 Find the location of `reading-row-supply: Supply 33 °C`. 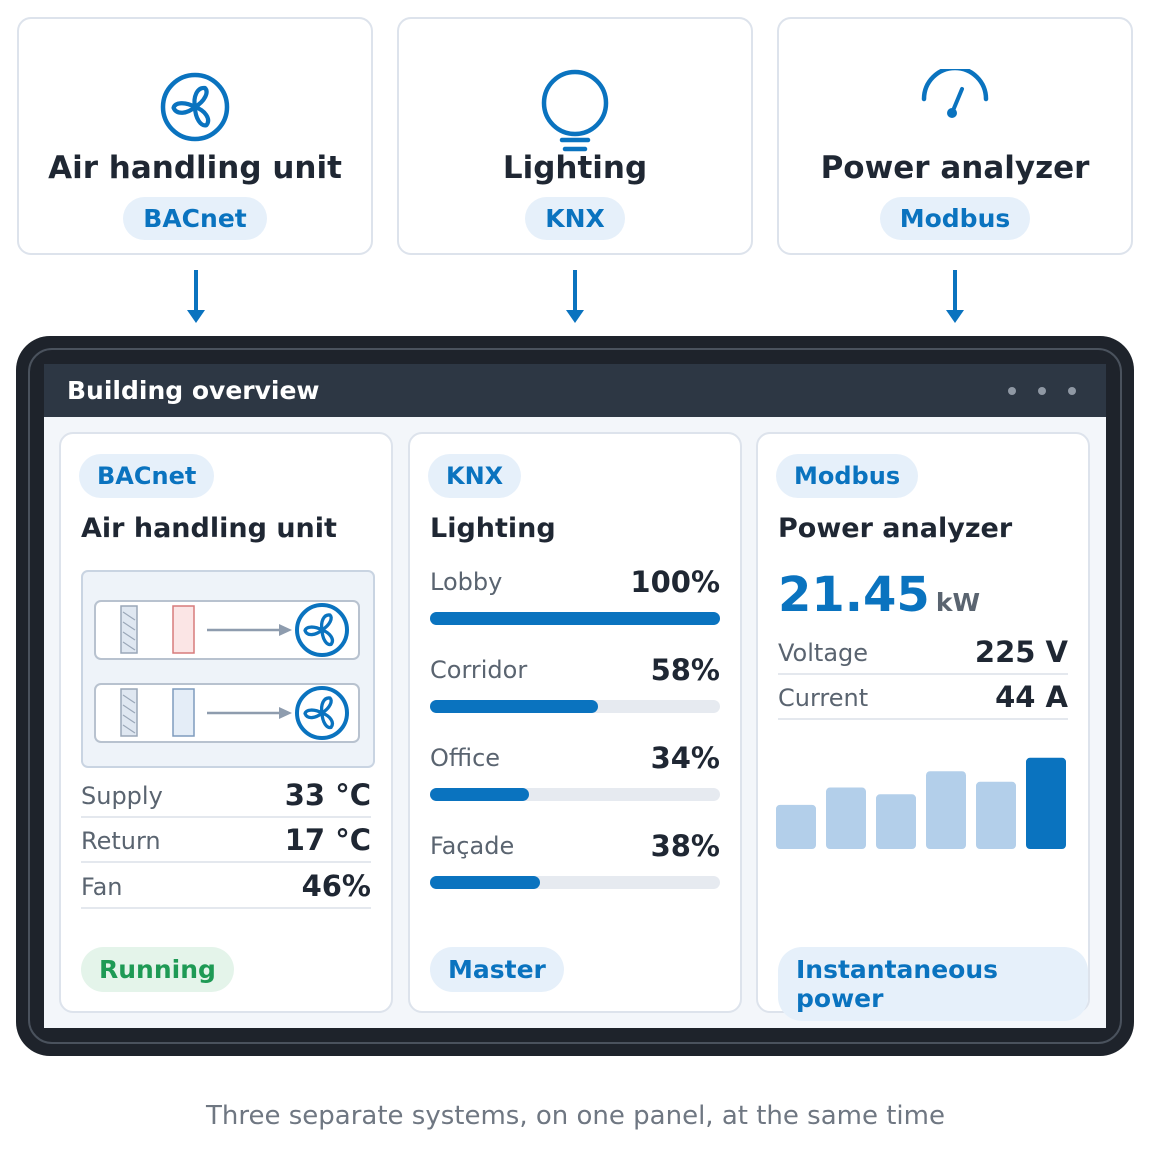

reading-row-supply: Supply 33 °C is located at coordinates (226, 796).